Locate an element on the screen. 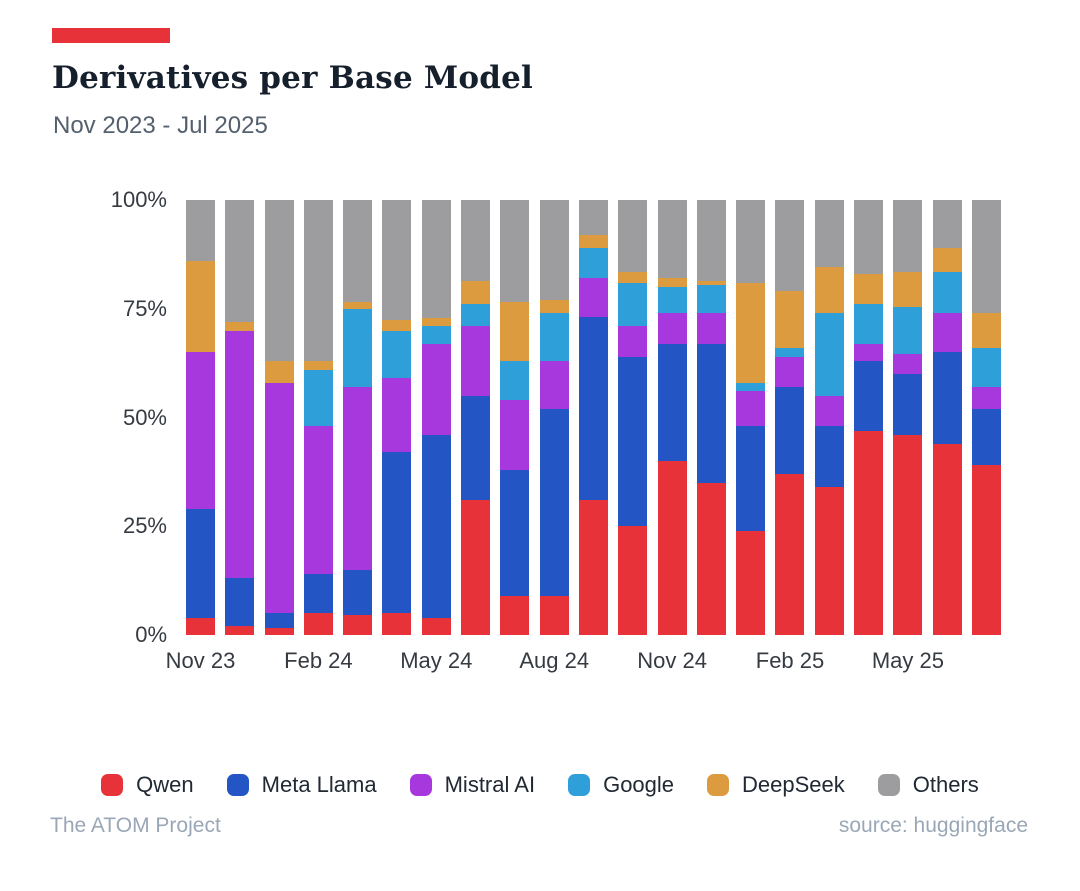 This screenshot has height=891, width=1080. legend-item-mistral-ai: Mistral AI is located at coordinates (472, 785).